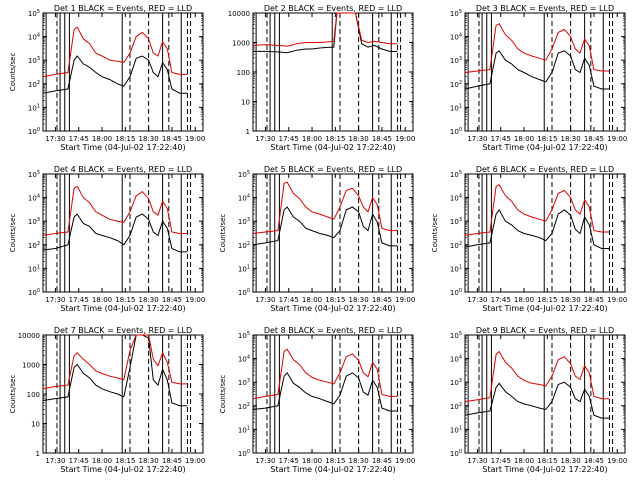 The height and width of the screenshot is (480, 640). I want to click on y-tick-label: 10000, so click(239, 14).